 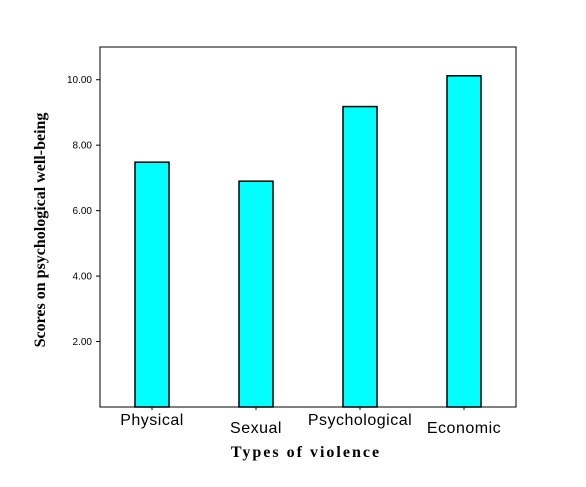 What do you see at coordinates (360, 420) in the screenshot?
I see `x-tick-label: Psychological` at bounding box center [360, 420].